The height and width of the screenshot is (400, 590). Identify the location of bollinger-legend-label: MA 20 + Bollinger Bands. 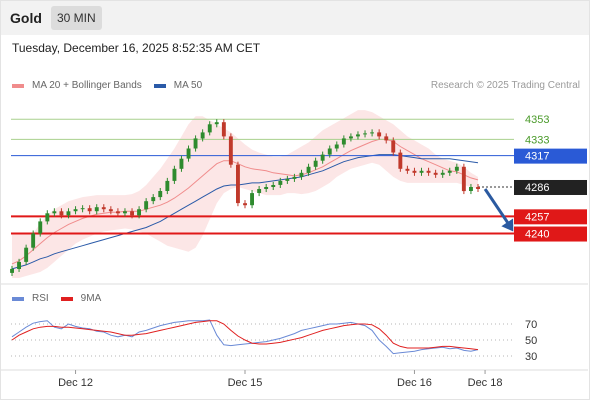
(87, 85).